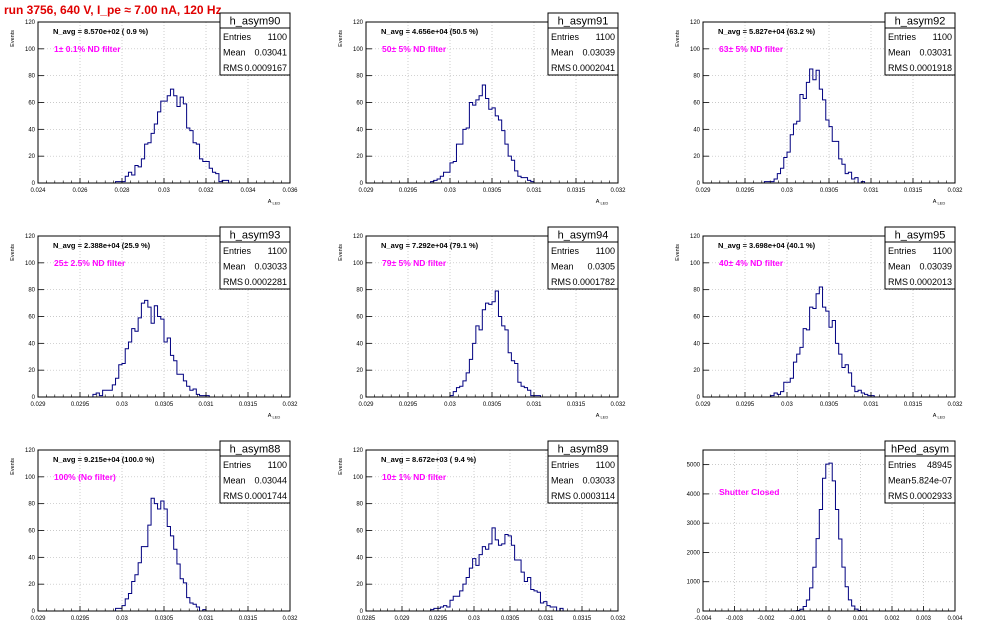 This screenshot has height=622, width=996. I want to click on histogram-name: h_asym94, so click(583, 236).